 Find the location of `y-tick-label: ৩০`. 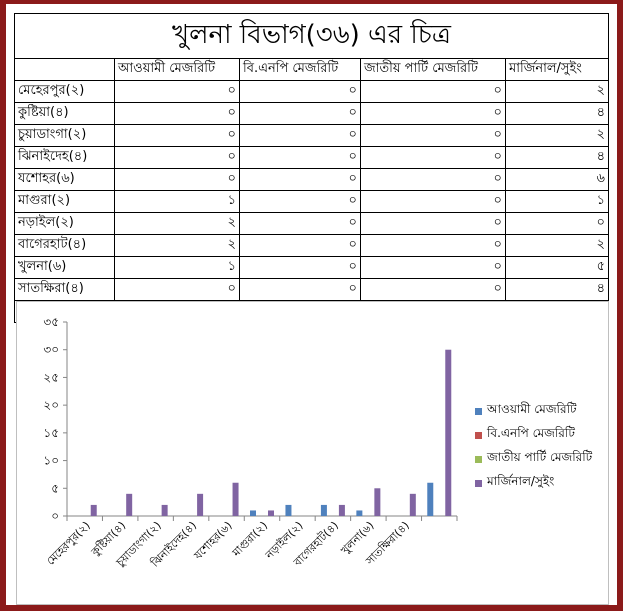

y-tick-label: ৩০ is located at coordinates (51, 350).